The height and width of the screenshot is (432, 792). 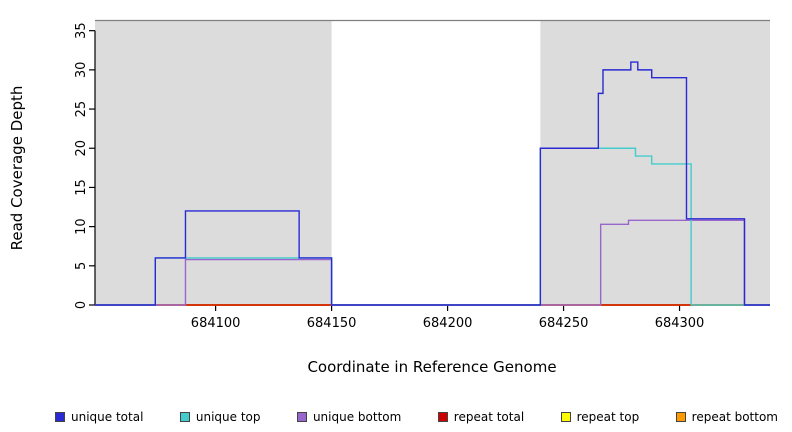 I want to click on y-tick-label: 35, so click(x=81, y=30).